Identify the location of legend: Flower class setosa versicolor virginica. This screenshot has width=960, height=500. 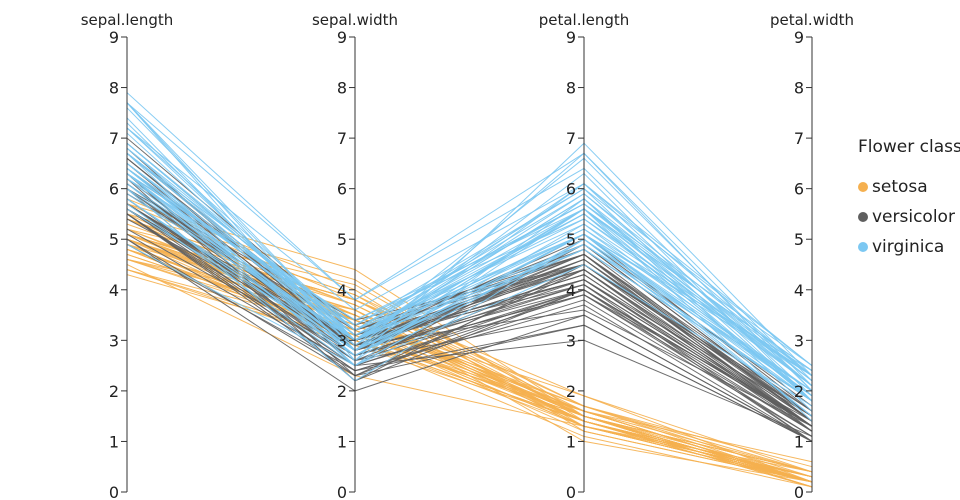
(909, 197).